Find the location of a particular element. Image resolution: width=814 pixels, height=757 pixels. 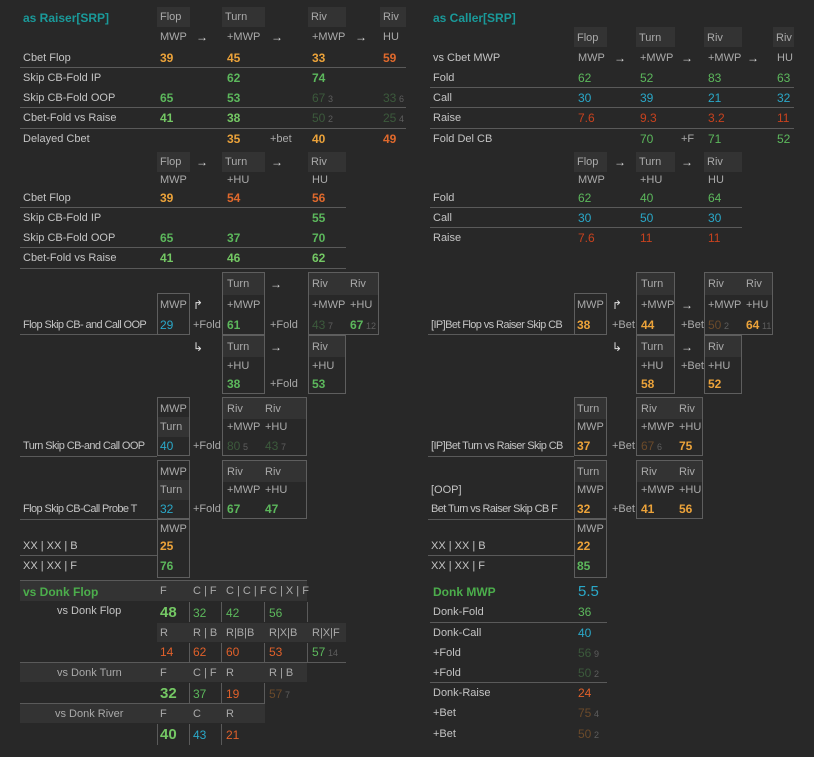

section-title: as Raiser[SRP] is located at coordinates (66, 18).